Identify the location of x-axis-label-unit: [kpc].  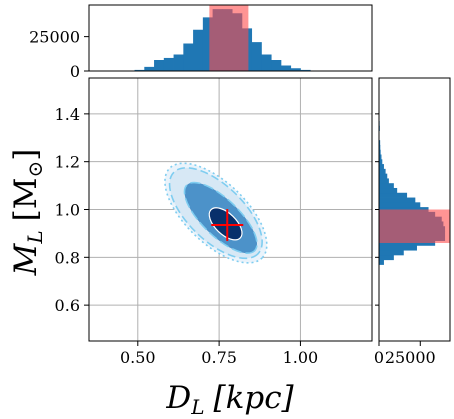
(253, 398).